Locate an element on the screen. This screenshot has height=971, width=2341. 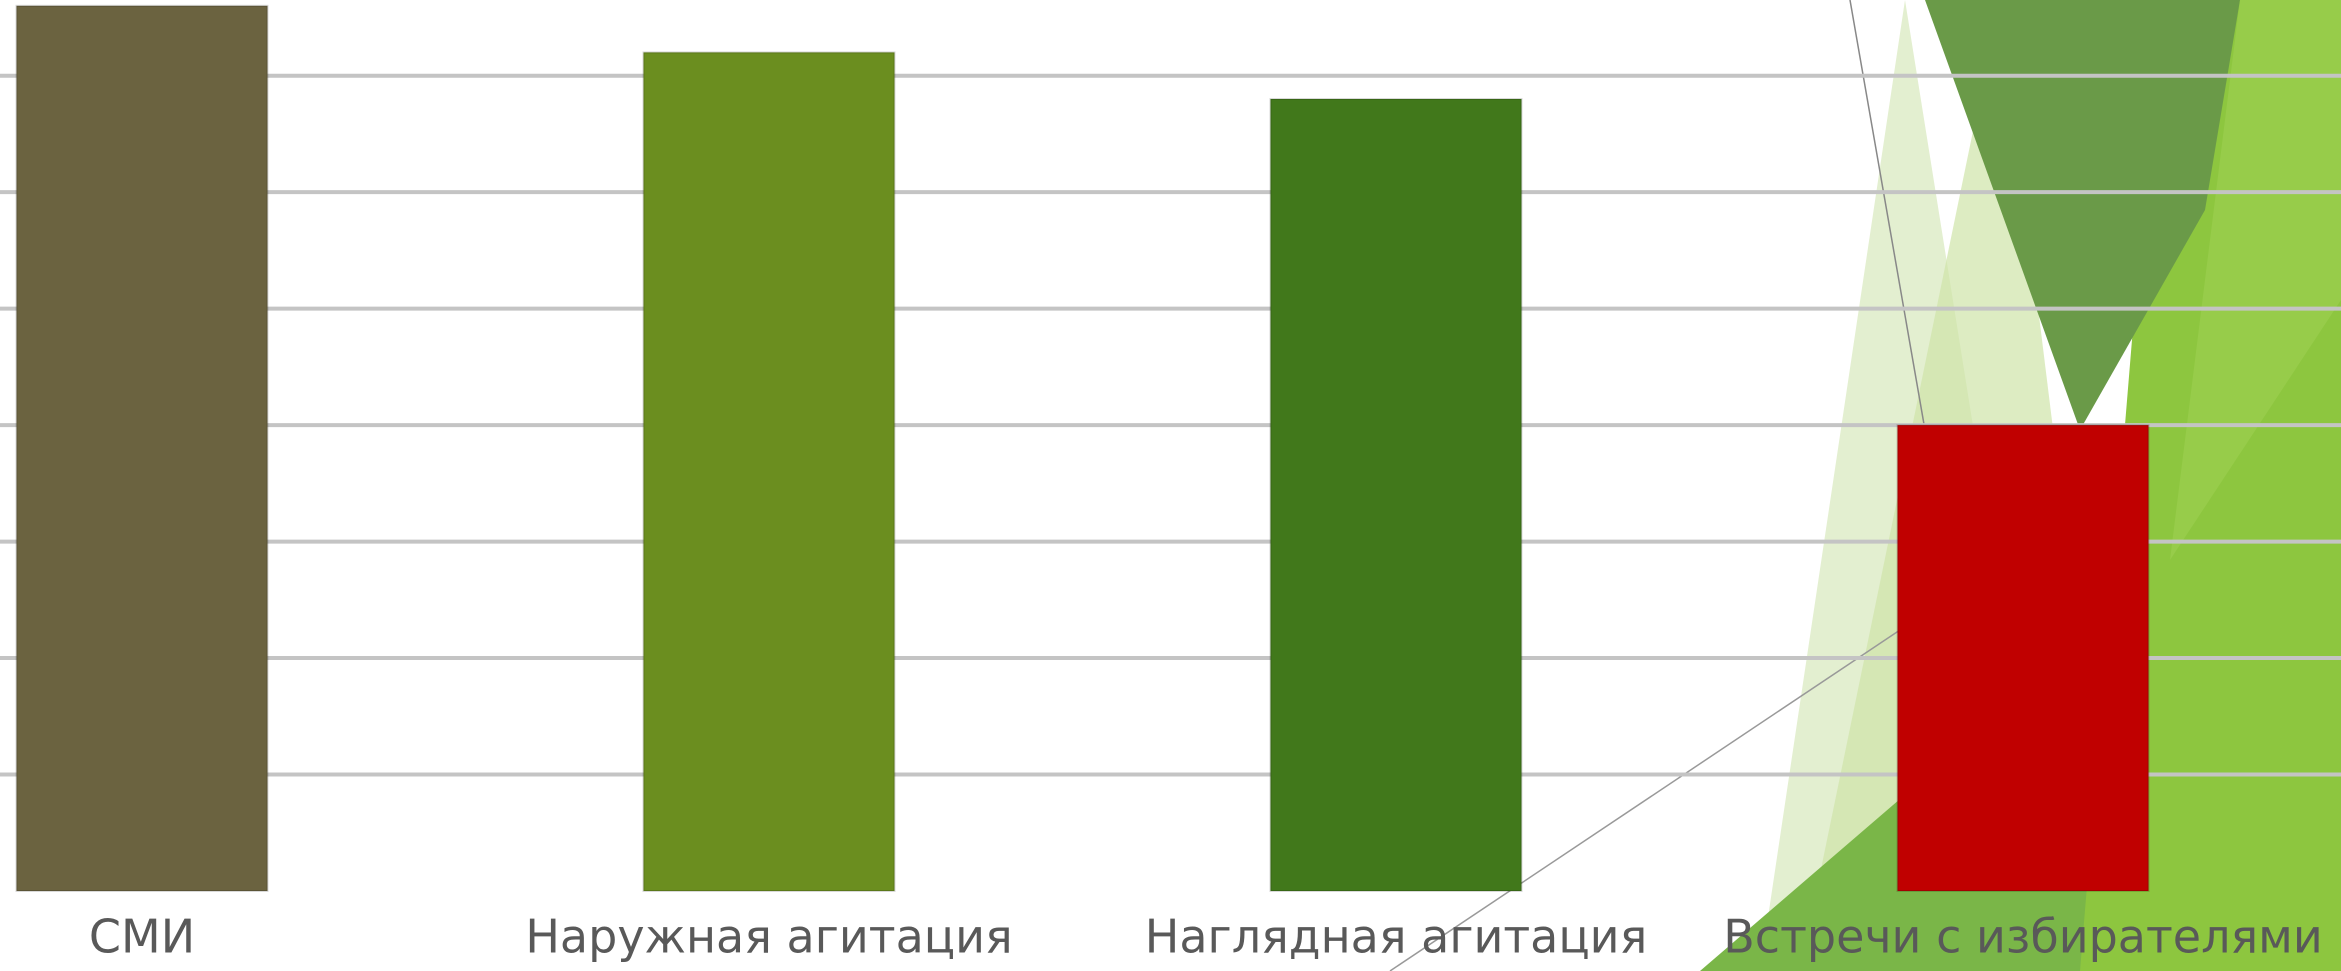
x-tick-label: Наружная агитация is located at coordinates (768, 937).